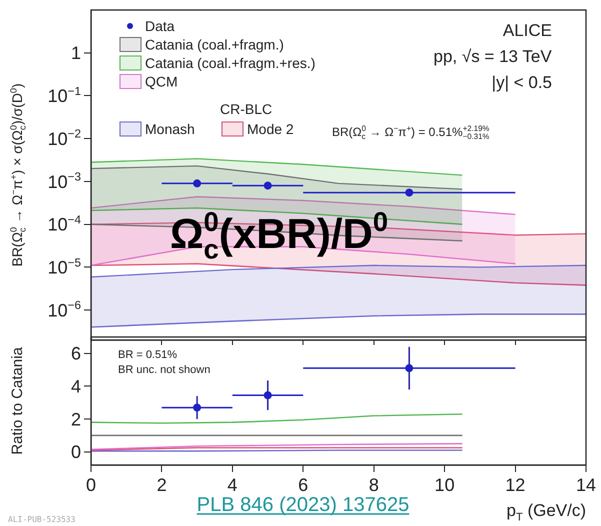  I want to click on x-tick-label: 10, so click(444, 485).